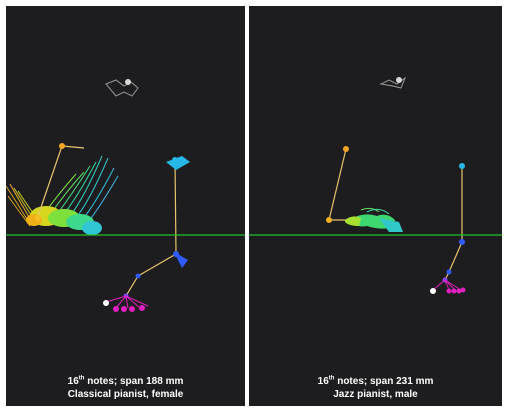 Image resolution: width=509 pixels, height=411 pixels. I want to click on left-caption-line2: Classical pianist, female, so click(125, 394).